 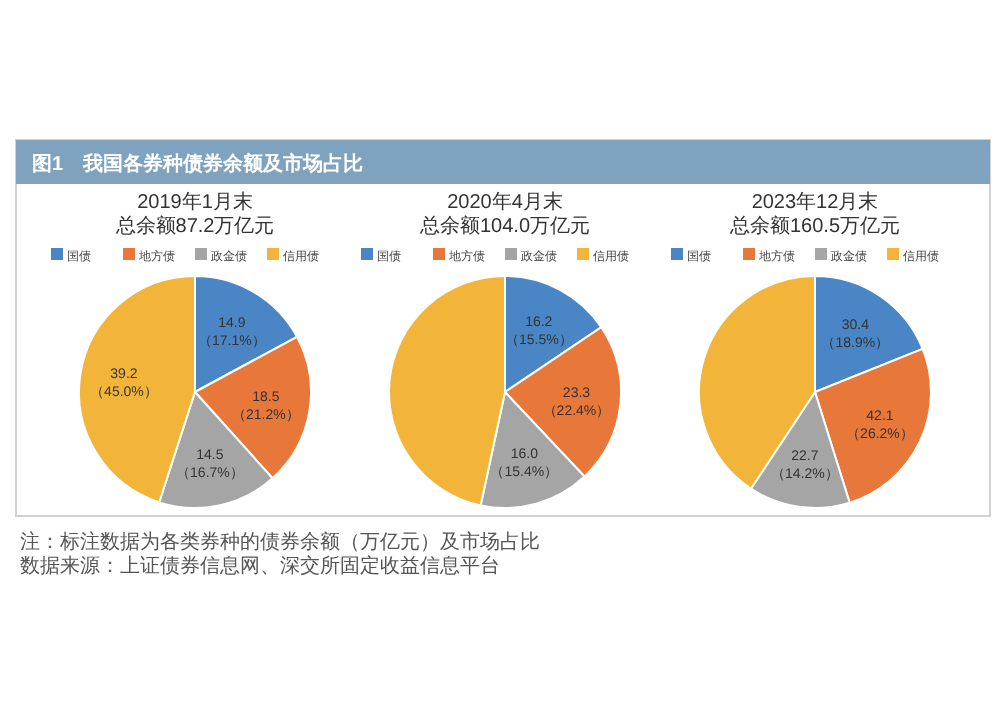 I want to click on text: 注：标注数据为各类券种的债券余额（万亿元）及市场占比, so click(x=280, y=542).